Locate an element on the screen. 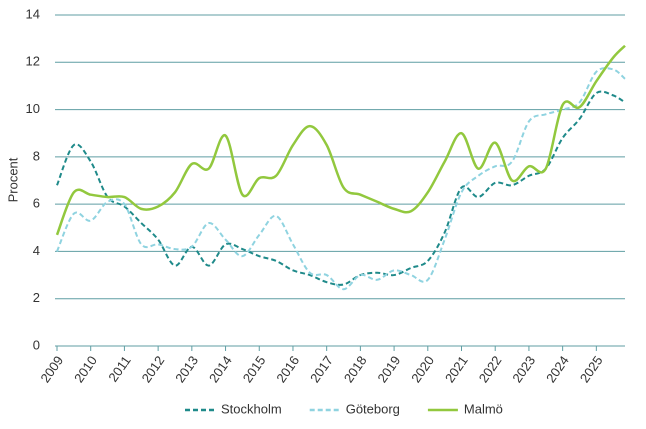 The image size is (646, 429). x-tick-label: 2011 is located at coordinates (119, 369).